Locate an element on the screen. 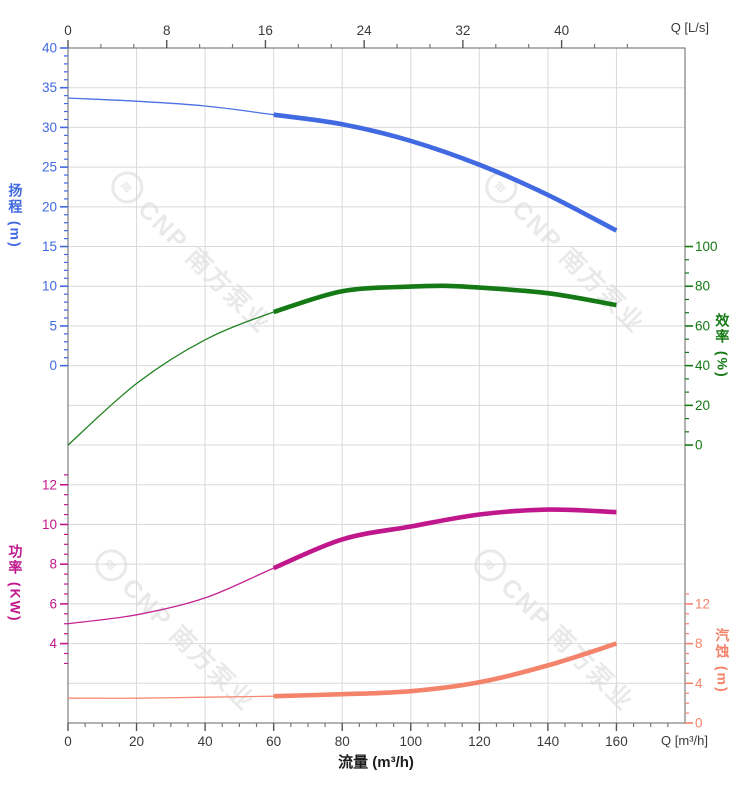 This screenshot has height=797, width=752. bottom-tick-label: 120 is located at coordinates (479, 741).